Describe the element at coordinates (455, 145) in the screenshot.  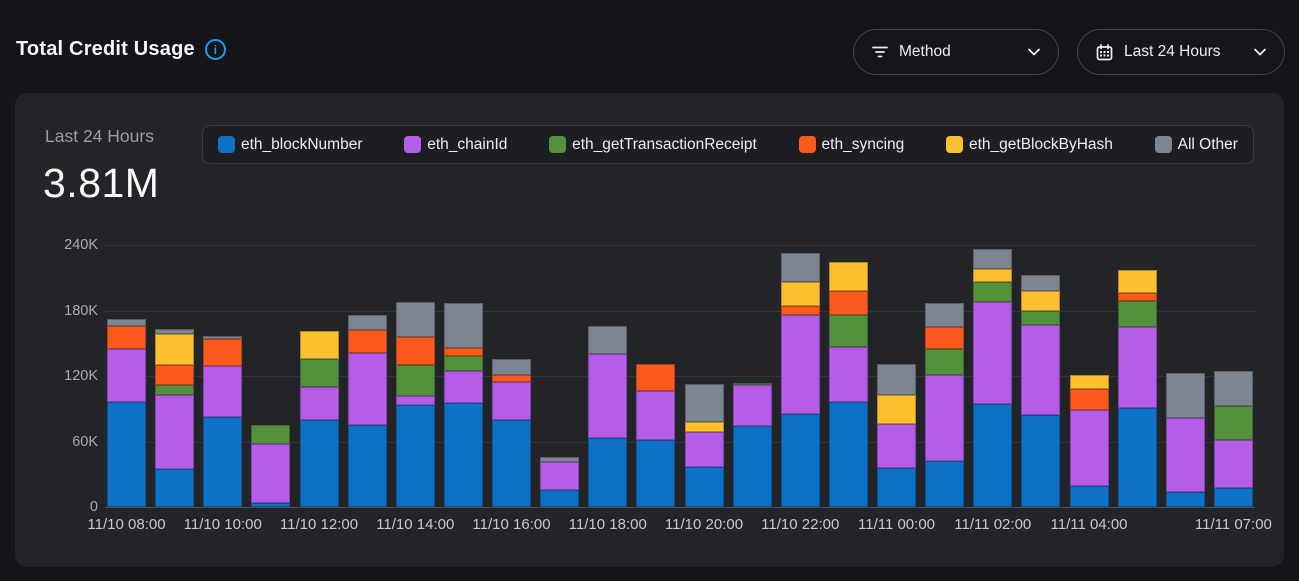
I see `legend-item: eth_chainId` at that location.